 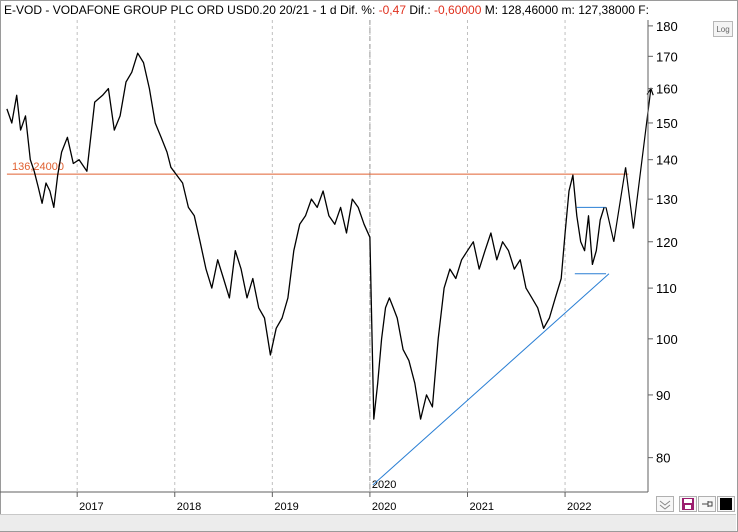 I want to click on x-tick-label: 2021, so click(x=481, y=507).